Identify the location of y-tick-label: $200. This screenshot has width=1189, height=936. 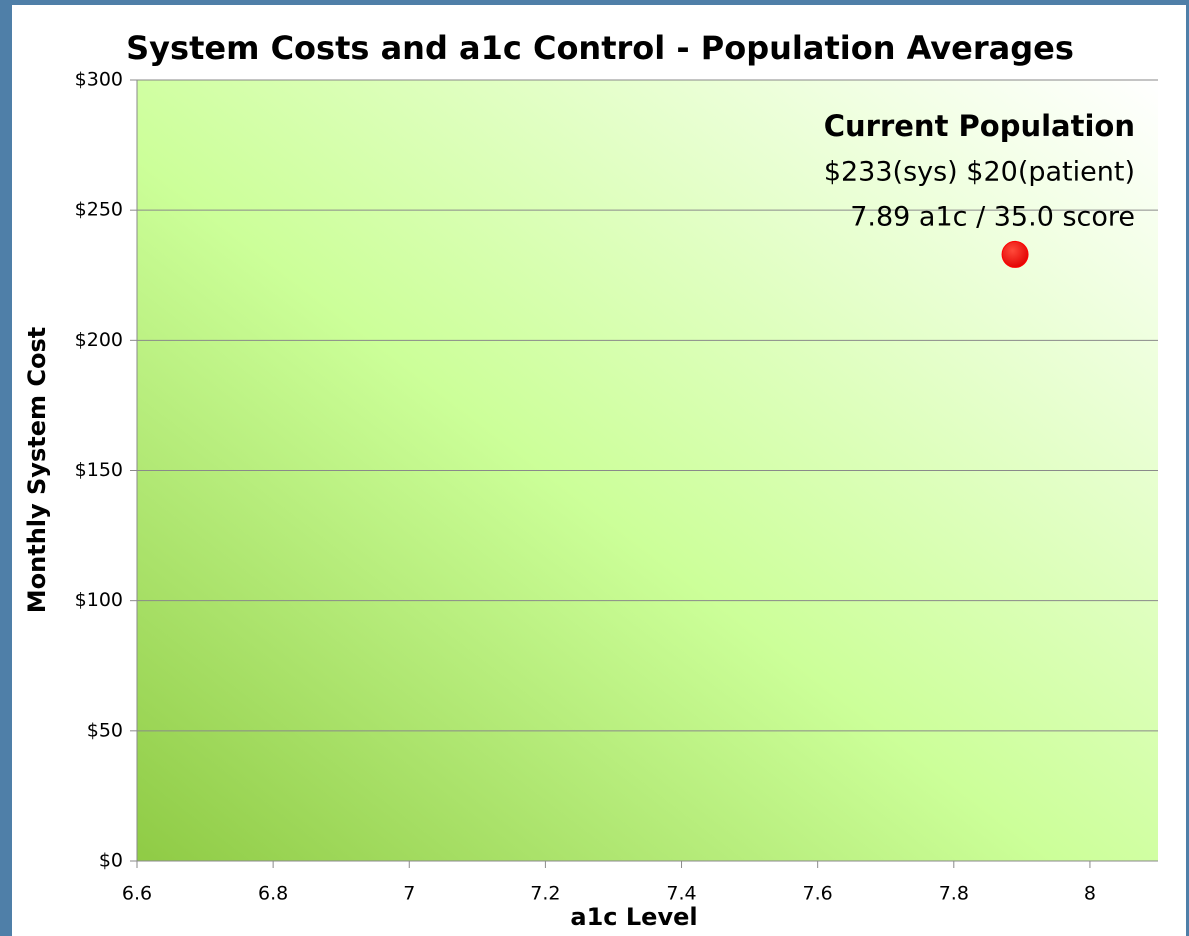
(99, 340).